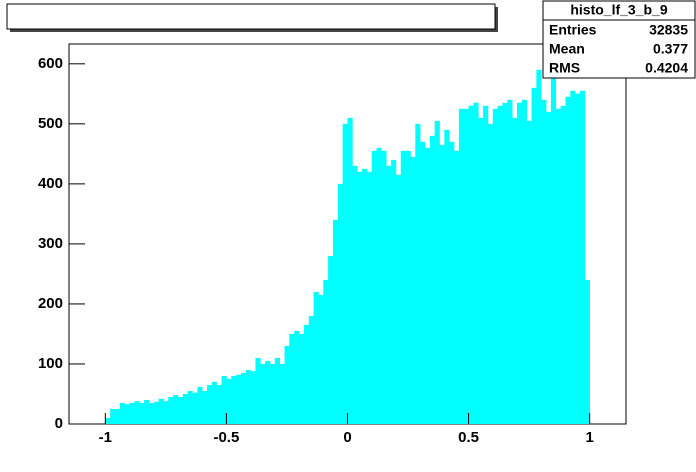 The image size is (696, 472). I want to click on y-tick-label: 100, so click(50, 363).